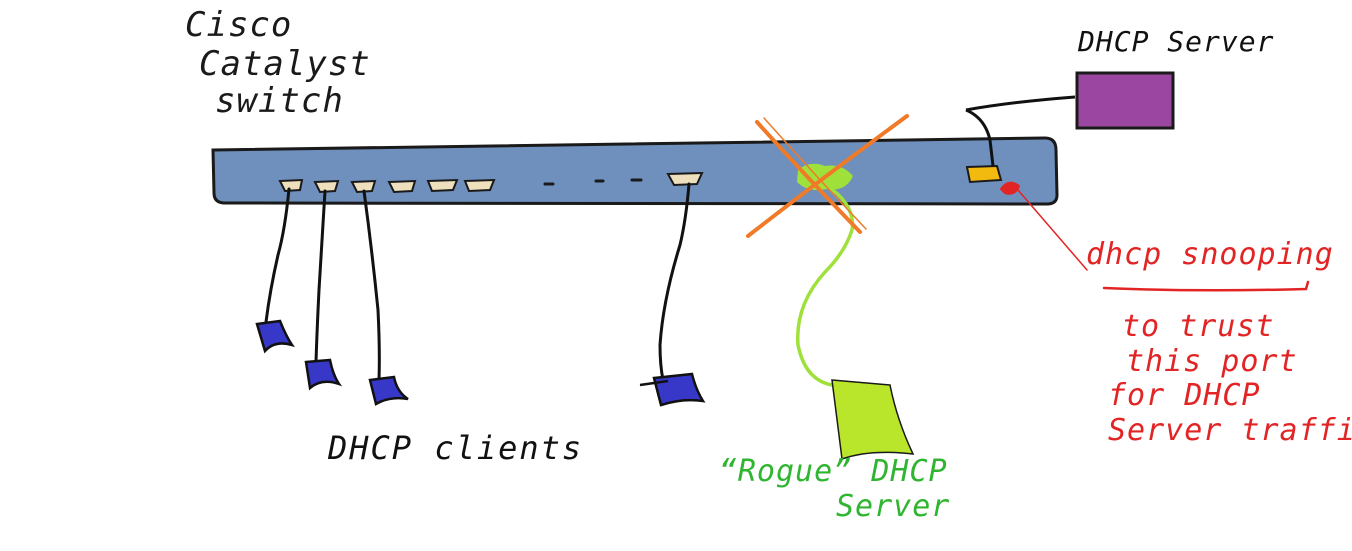  Describe the element at coordinates (456, 448) in the screenshot. I see `dhcp-clients-label: DHCP clients` at that location.